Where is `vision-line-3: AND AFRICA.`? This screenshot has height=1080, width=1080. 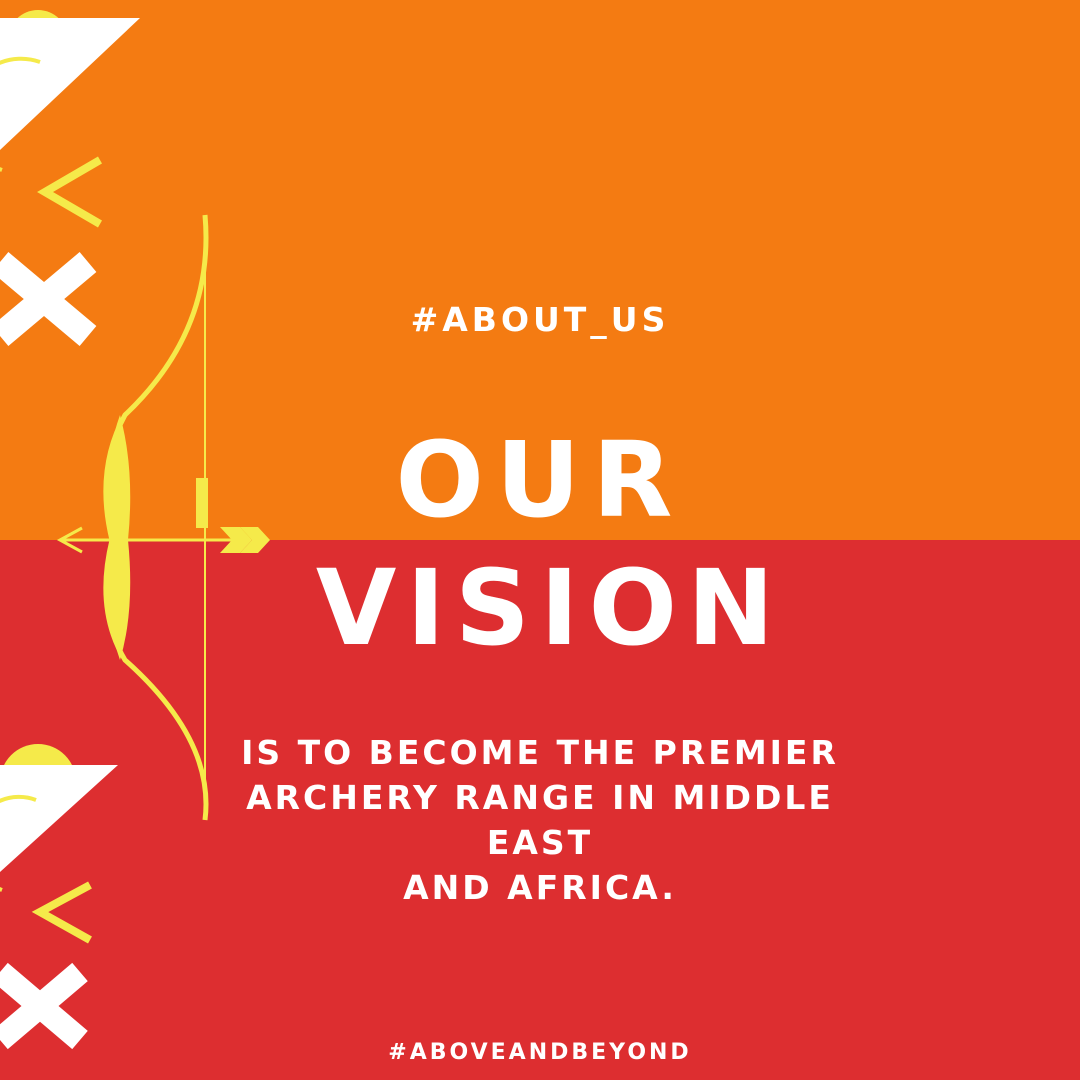 vision-line-3: AND AFRICA. is located at coordinates (540, 887).